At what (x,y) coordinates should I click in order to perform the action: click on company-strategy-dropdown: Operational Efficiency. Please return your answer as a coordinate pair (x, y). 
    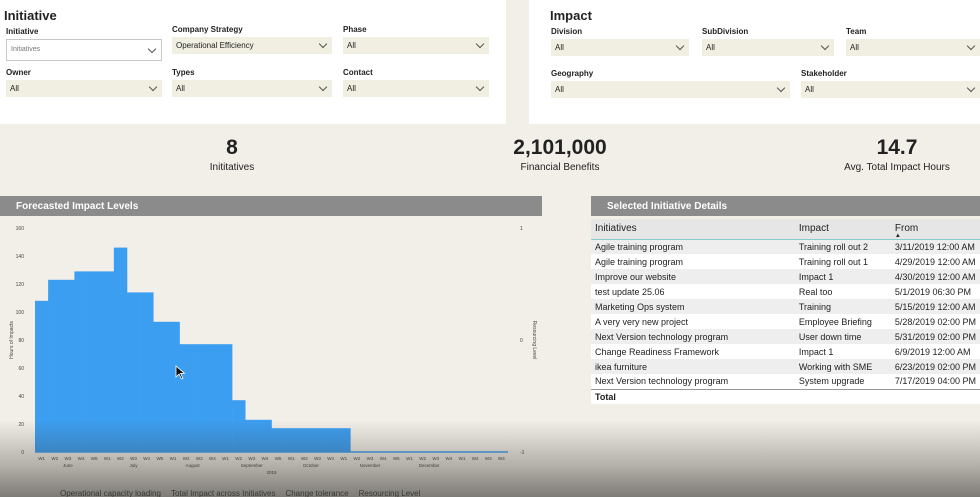
    Looking at the image, I should click on (252, 45).